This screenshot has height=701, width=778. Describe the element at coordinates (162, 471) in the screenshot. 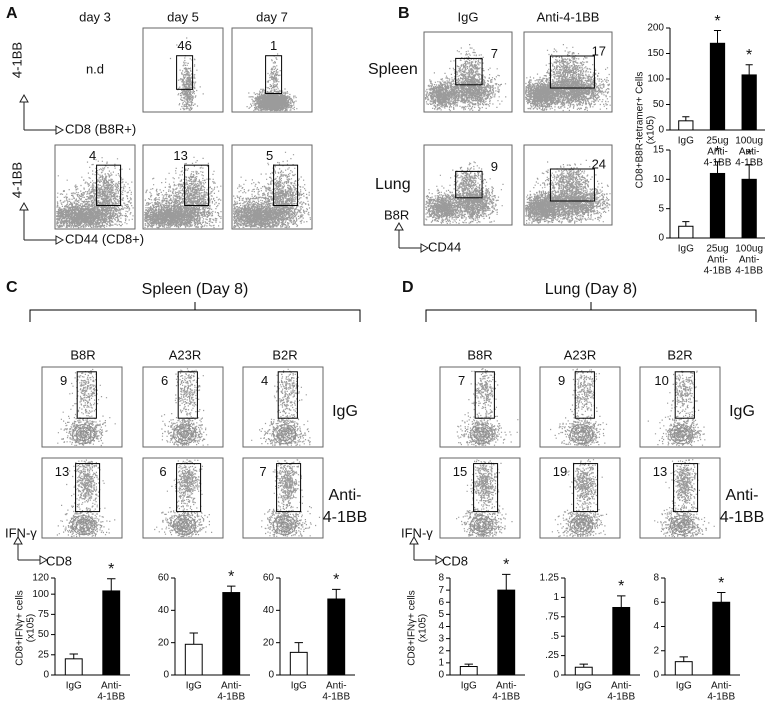

I see `gate-percent: 6` at that location.